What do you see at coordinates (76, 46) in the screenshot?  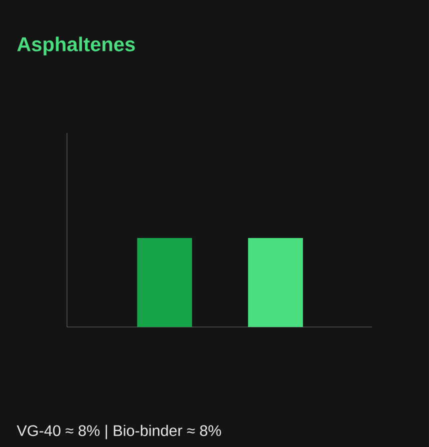 I see `chart-title: Asphaltenes` at bounding box center [76, 46].